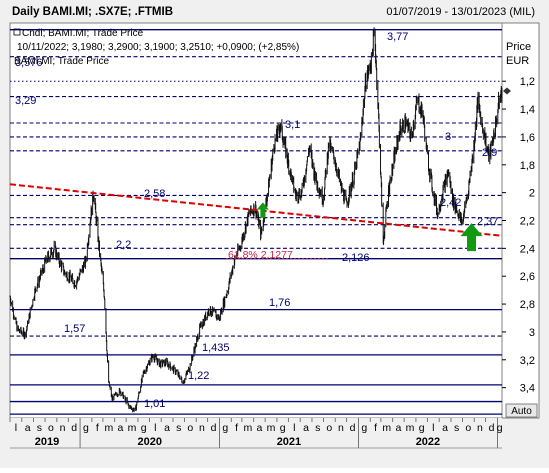  I want to click on legend-line-1: Cndl; BAMI.MI; Trade Price, so click(83, 33).